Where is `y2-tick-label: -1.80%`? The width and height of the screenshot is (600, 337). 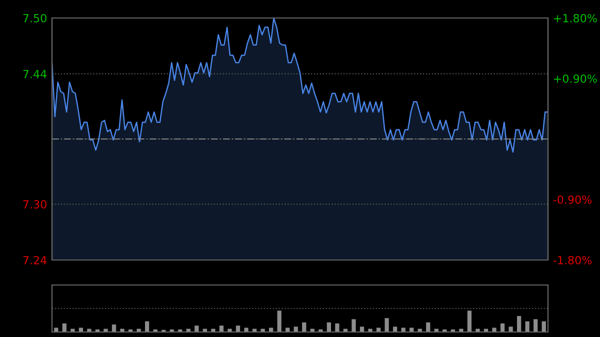
y2-tick-label: -1.80% is located at coordinates (572, 260).